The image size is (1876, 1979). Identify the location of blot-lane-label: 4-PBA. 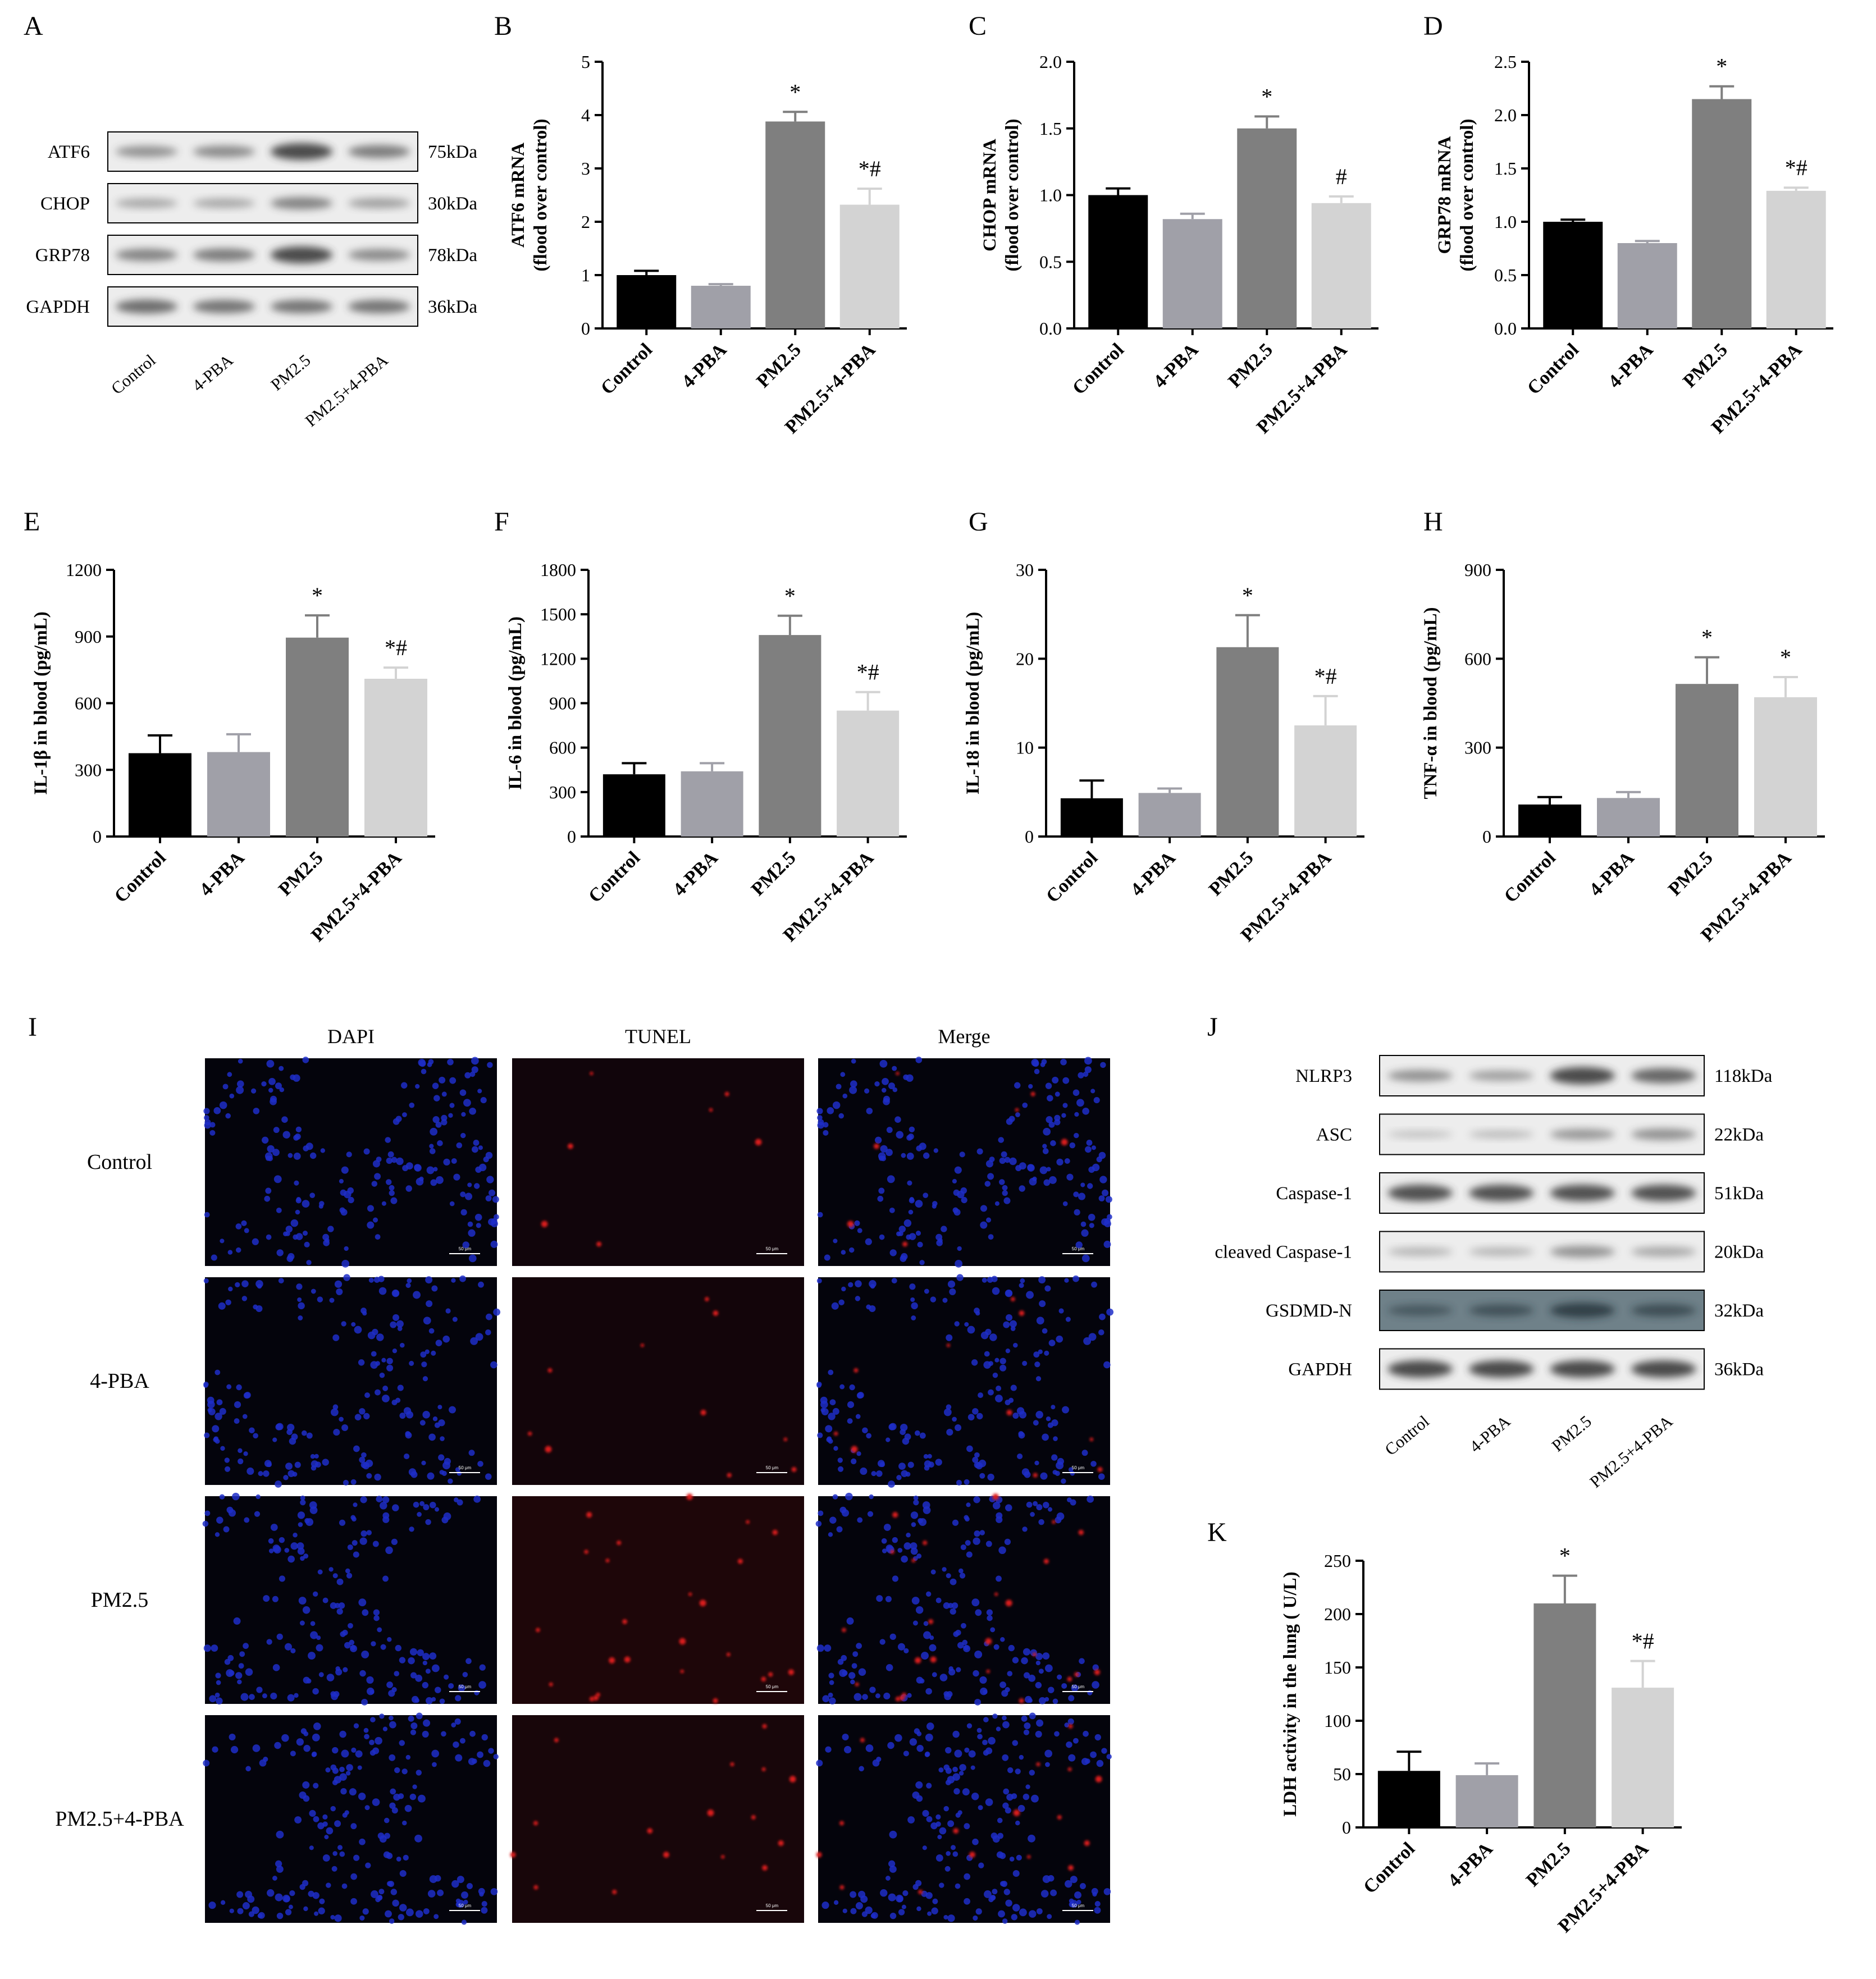
(1490, 1434).